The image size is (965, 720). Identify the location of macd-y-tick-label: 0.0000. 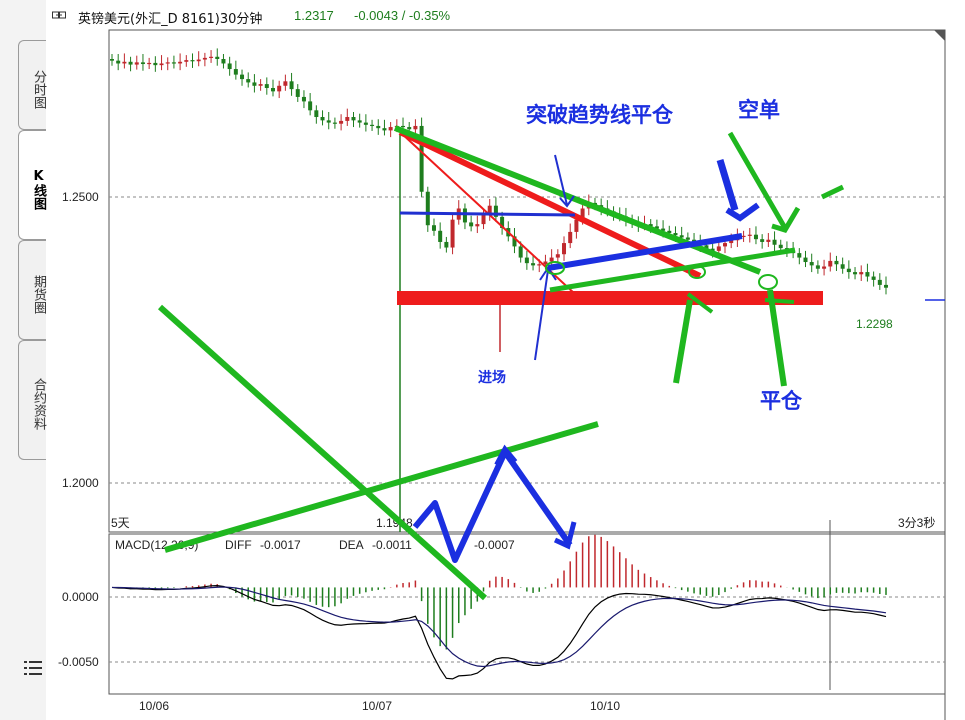
(80, 597).